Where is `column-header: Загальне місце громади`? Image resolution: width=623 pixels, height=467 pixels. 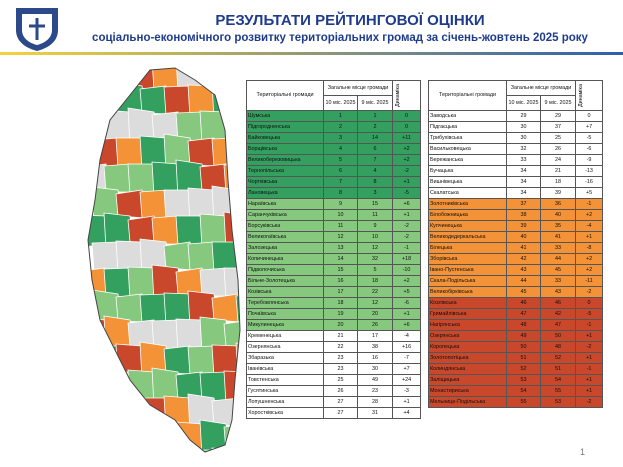 column-header: Загальне місце громади is located at coordinates (541, 88).